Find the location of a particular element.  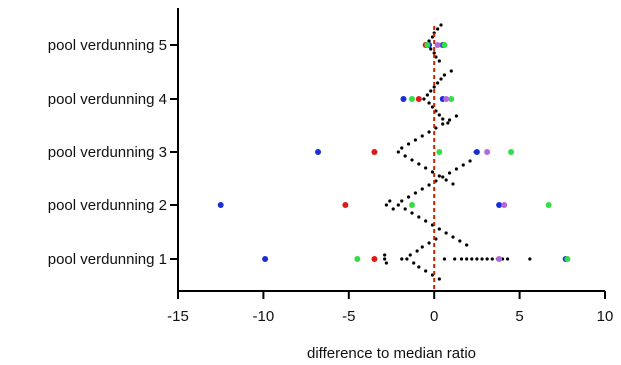

x-tick-label: 10 is located at coordinates (605, 316).